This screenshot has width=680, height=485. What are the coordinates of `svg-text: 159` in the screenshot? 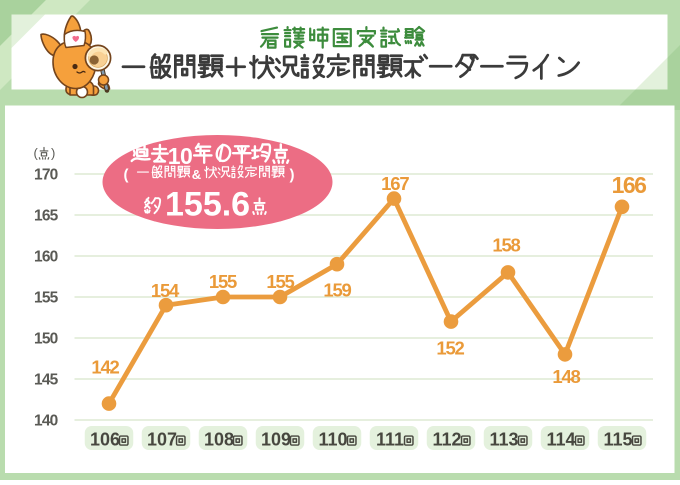 It's located at (337, 290).